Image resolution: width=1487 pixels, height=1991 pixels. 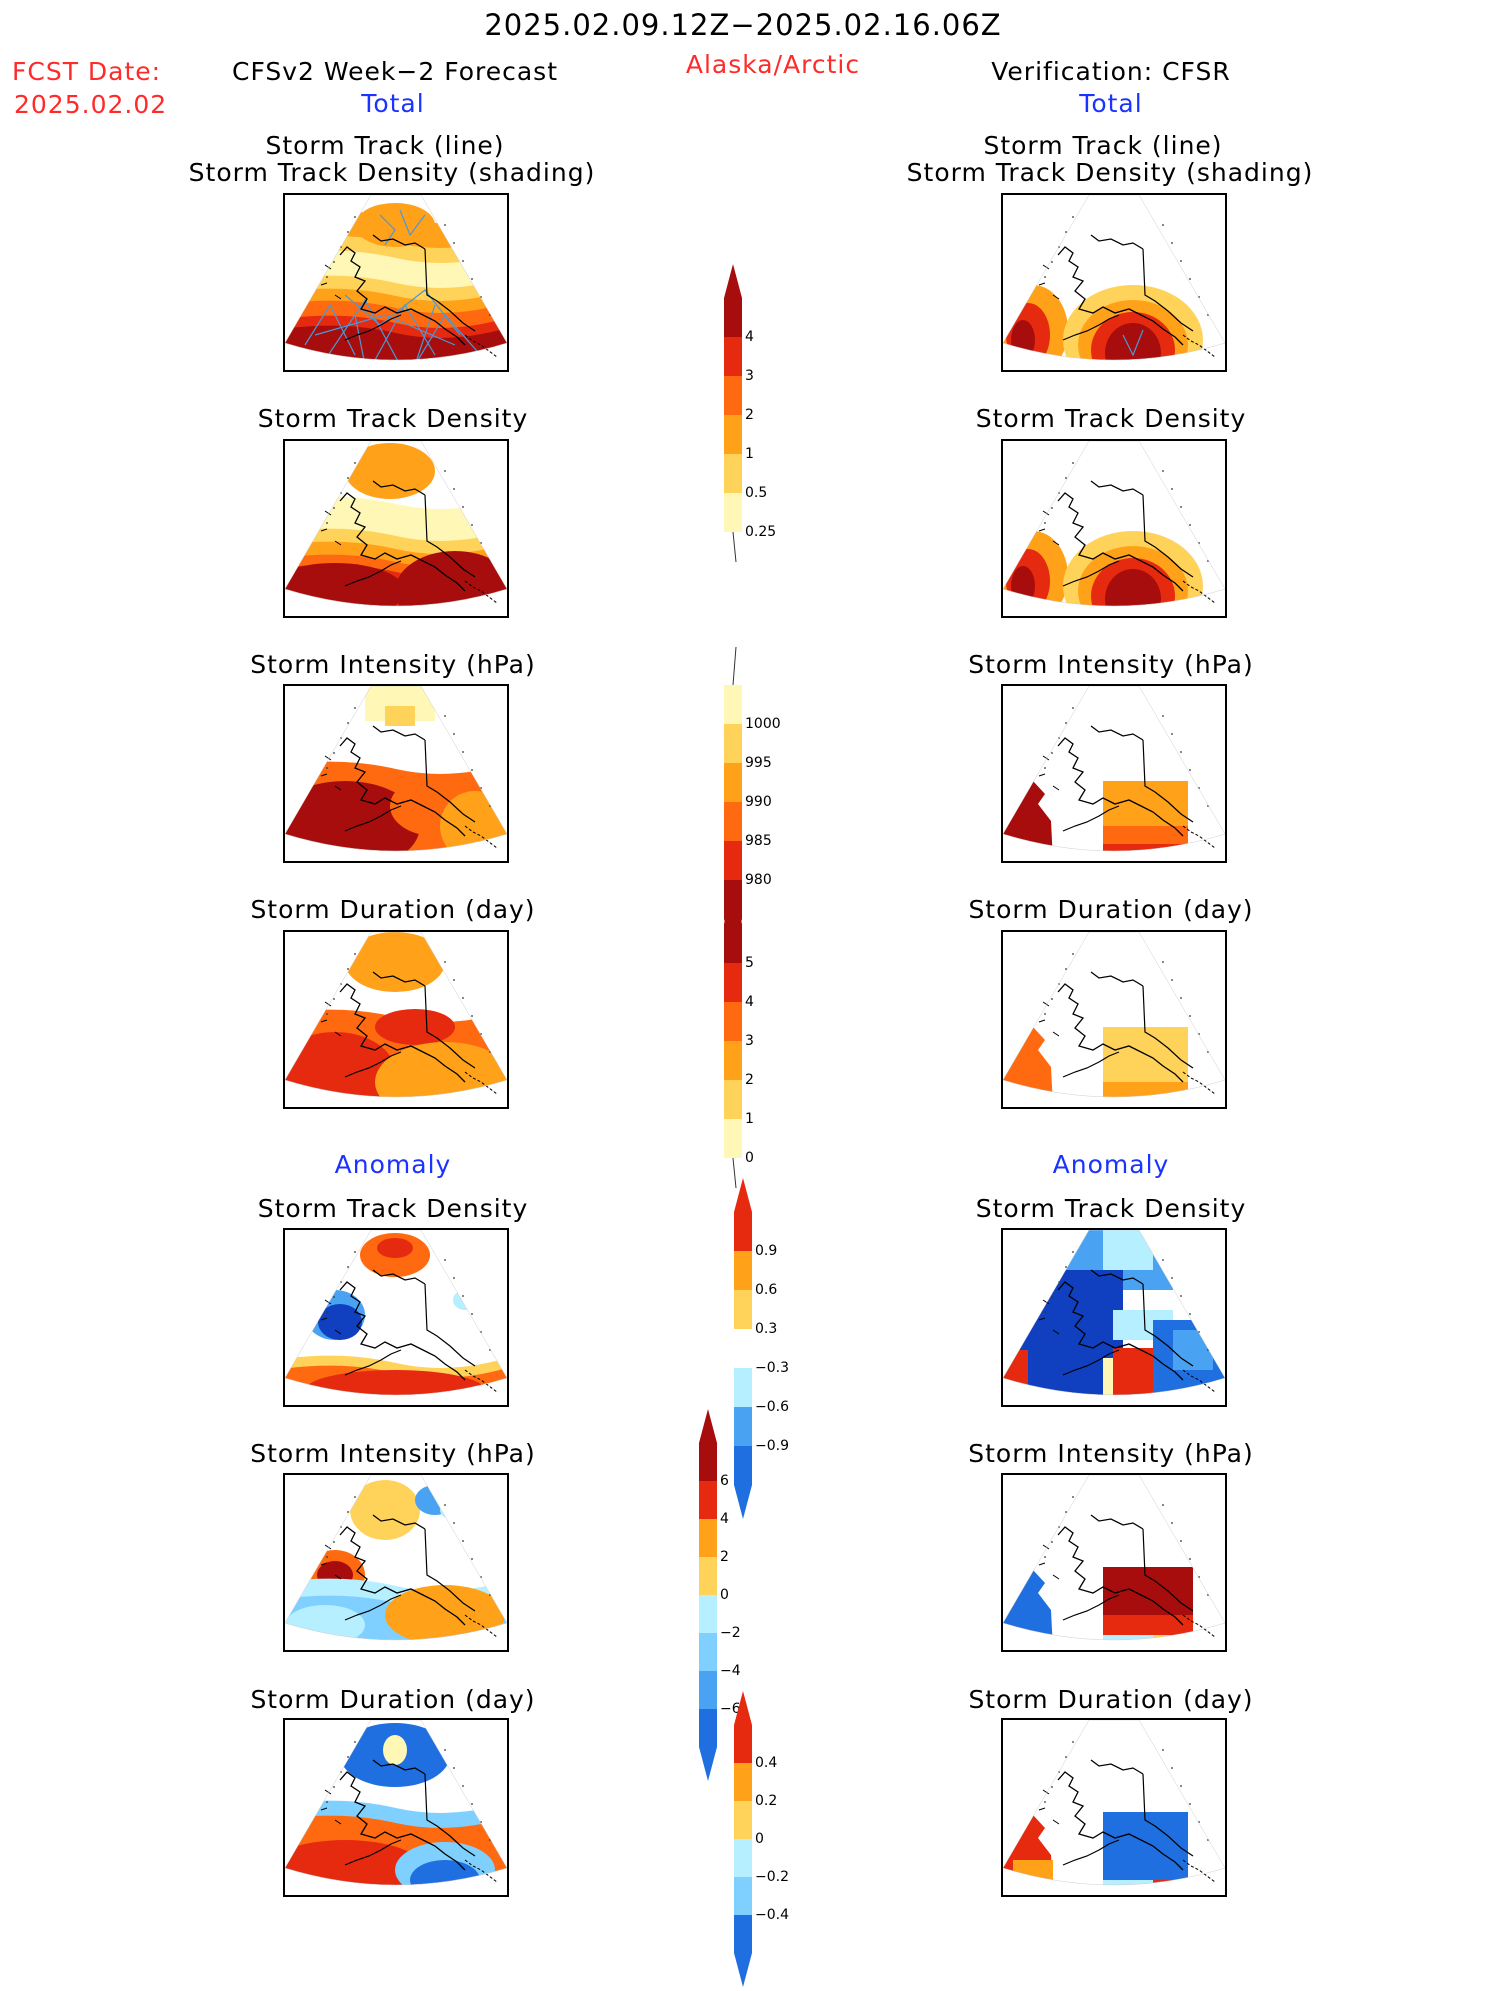 What do you see at coordinates (724, 1481) in the screenshot?
I see `cb5-tick-label: 6` at bounding box center [724, 1481].